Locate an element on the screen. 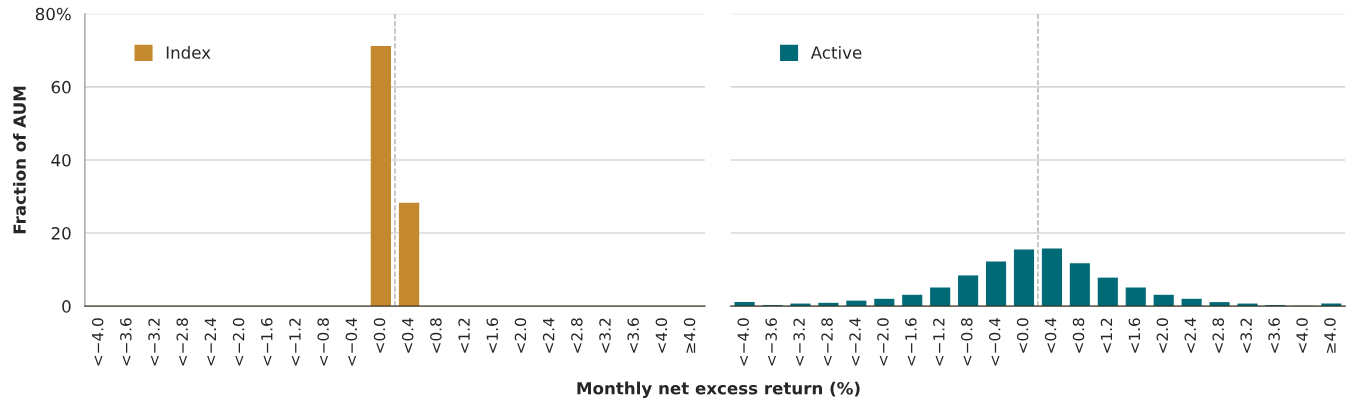 This screenshot has height=406, width=1348. y-tick-label: 0 is located at coordinates (66, 306).